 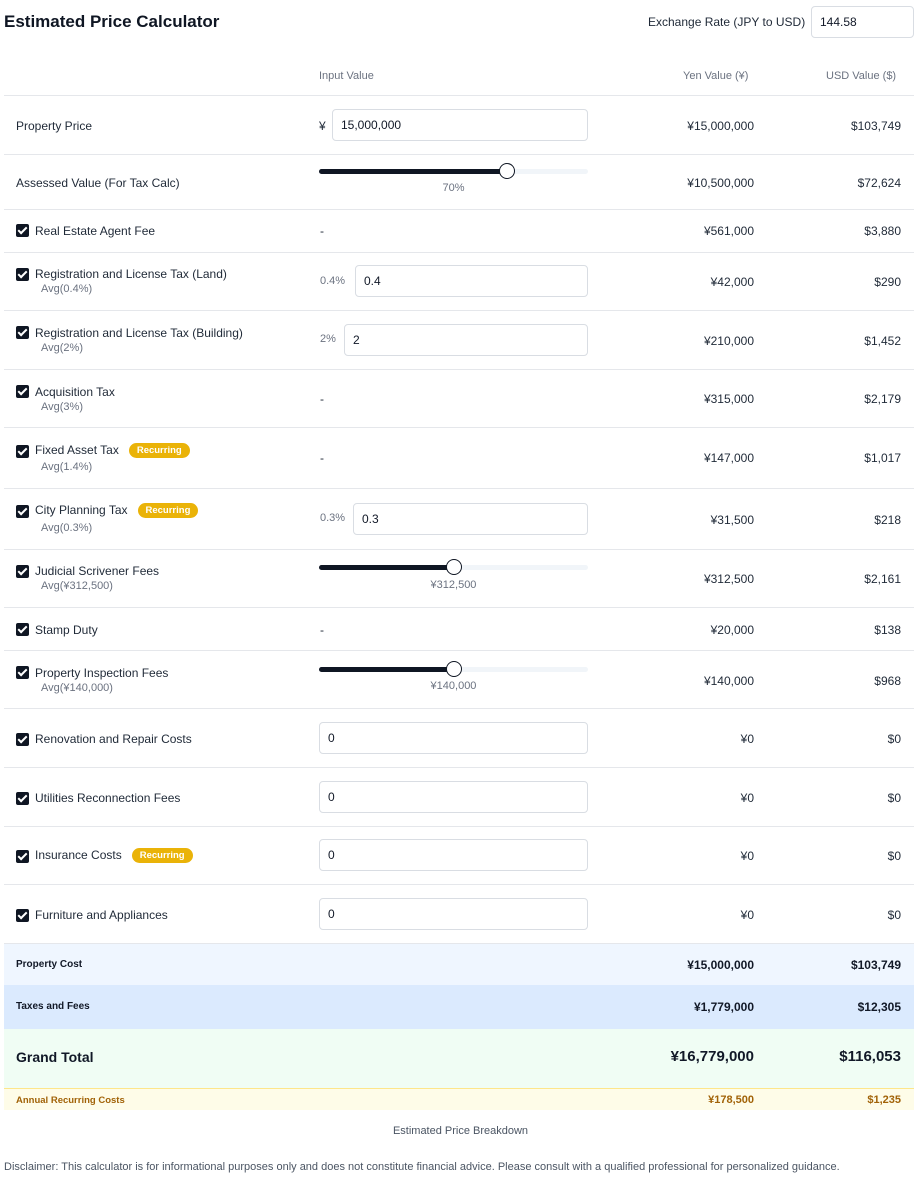 I want to click on summary-property-cost: Property Cost ¥15,000,000 $103,749, so click(x=459, y=964).